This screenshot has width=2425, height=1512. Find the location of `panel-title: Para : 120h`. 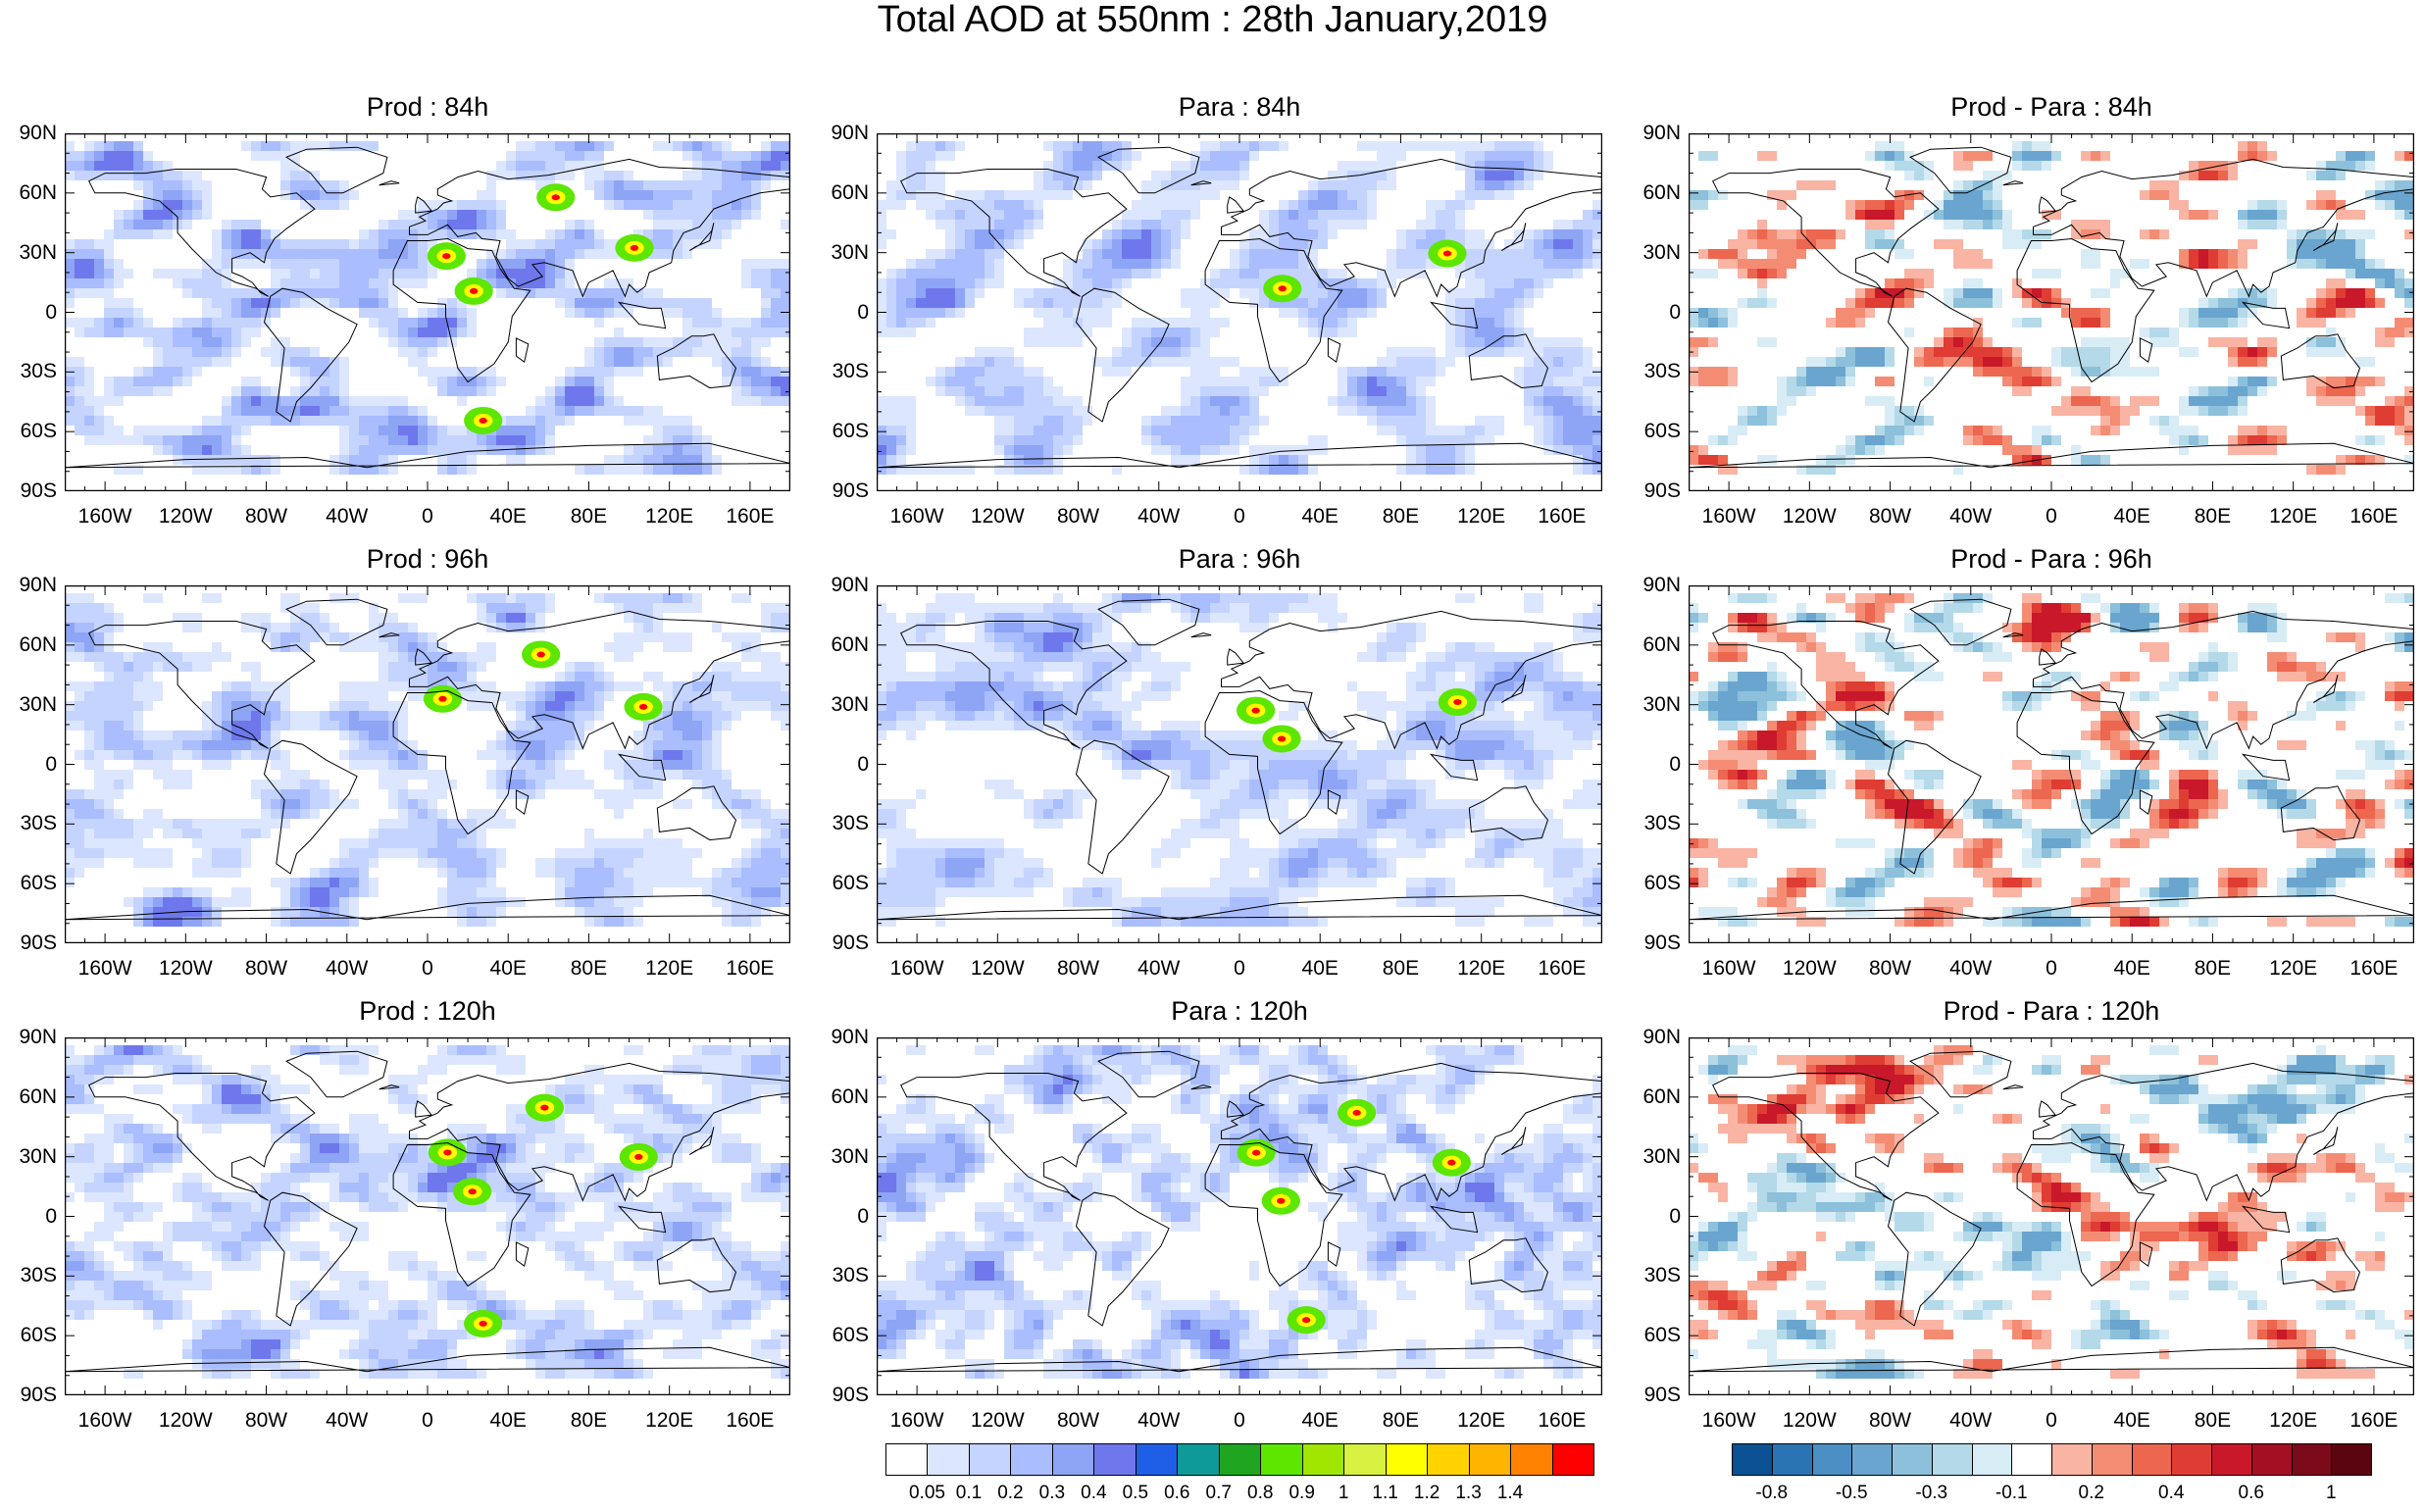

panel-title: Para : 120h is located at coordinates (1239, 1011).